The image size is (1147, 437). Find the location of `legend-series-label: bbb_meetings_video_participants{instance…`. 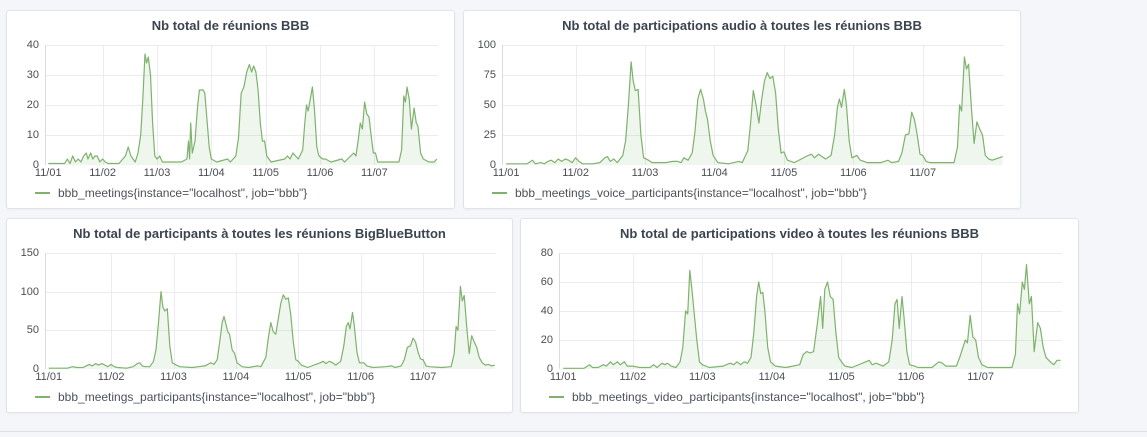

legend-series-label: bbb_meetings_video_participants{instance… is located at coordinates (748, 397).